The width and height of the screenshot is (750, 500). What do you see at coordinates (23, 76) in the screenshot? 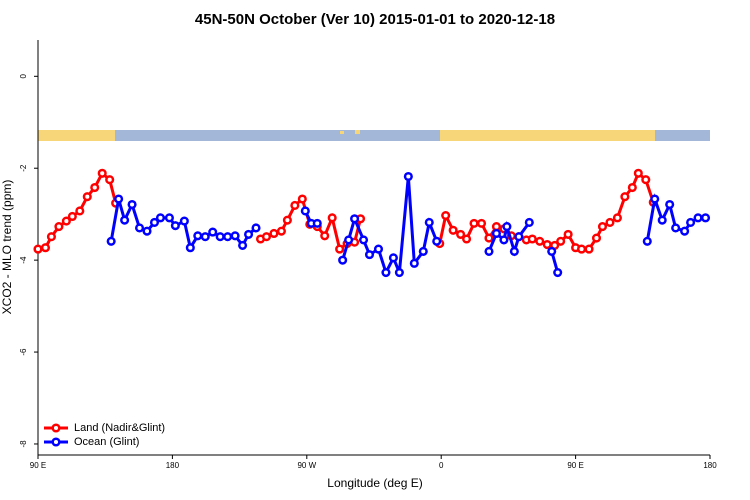
I see `y-tick-label: 0` at bounding box center [23, 76].